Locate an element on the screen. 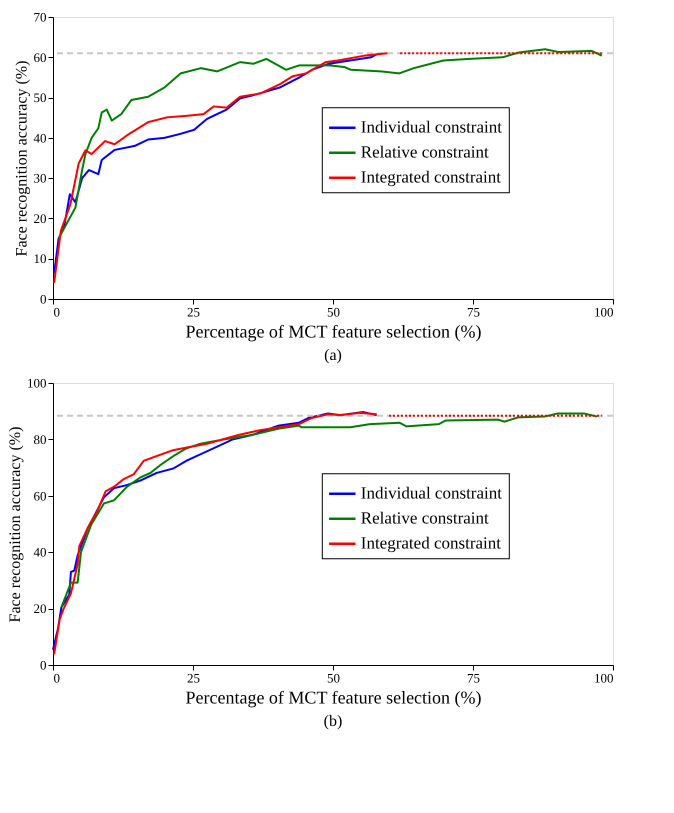 Image resolution: width=674 pixels, height=813 pixels. y-tick-label: 70 is located at coordinates (40, 17).